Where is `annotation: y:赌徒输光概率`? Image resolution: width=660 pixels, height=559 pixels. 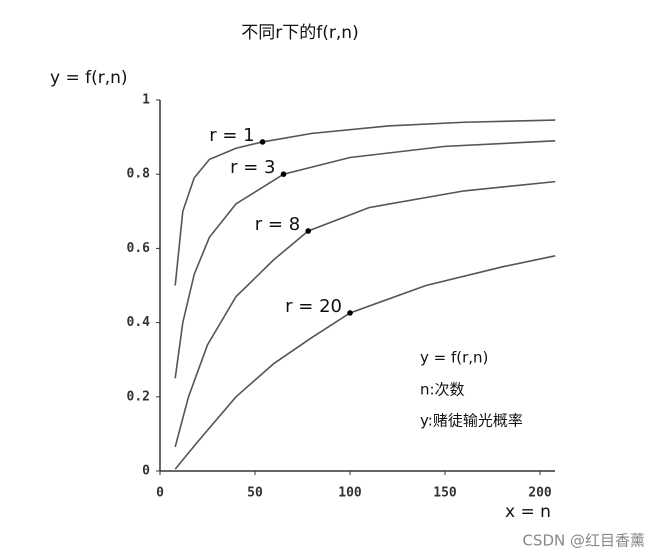
annotation: y:赌徒输光概率 is located at coordinates (471, 421).